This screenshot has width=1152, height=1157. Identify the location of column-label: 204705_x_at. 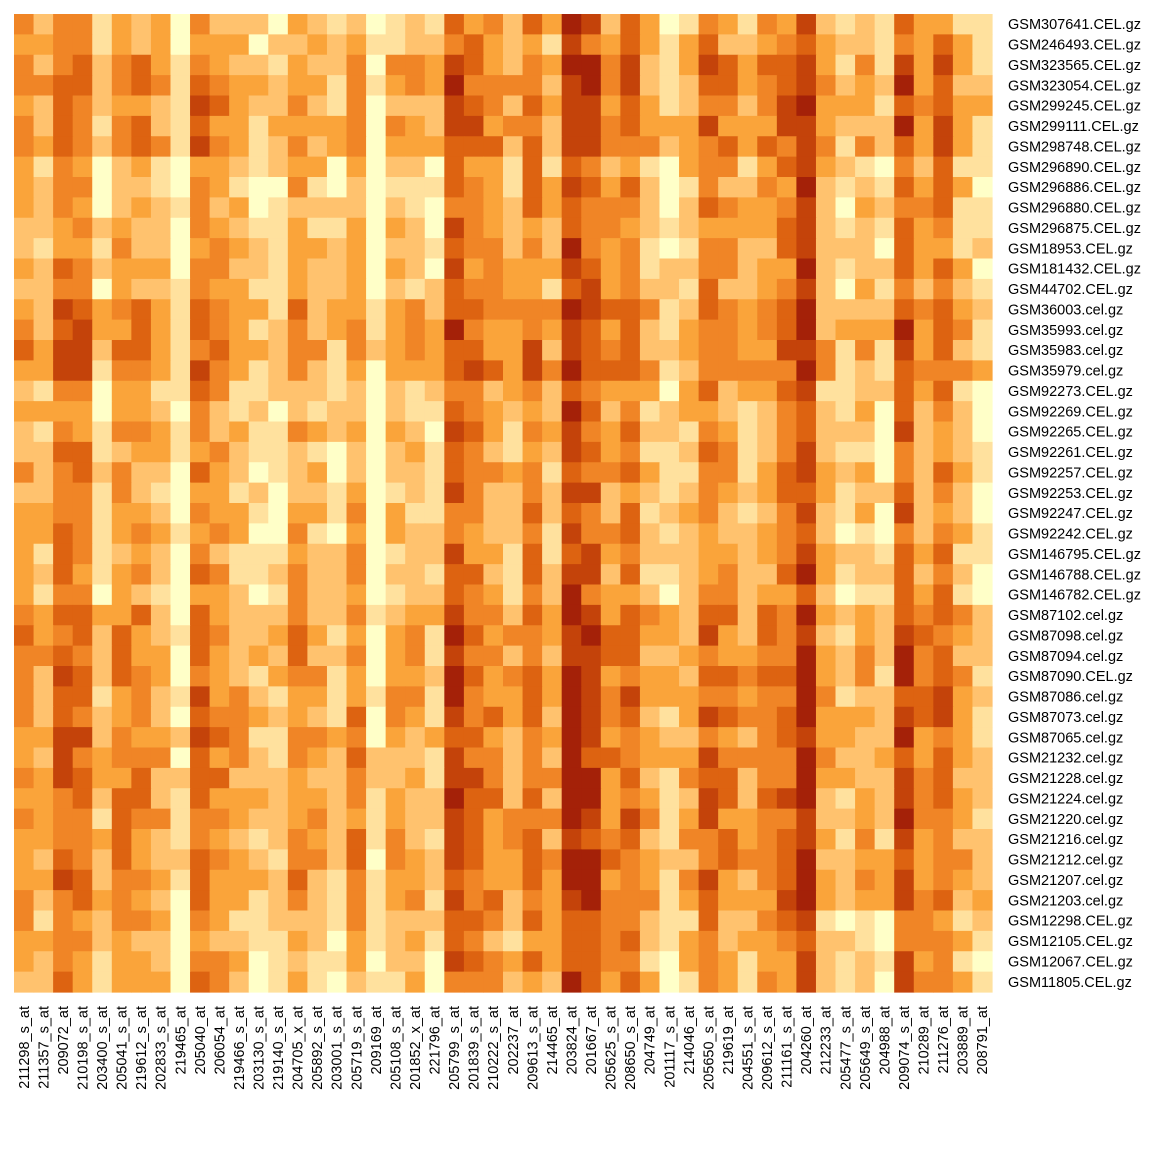
(299, 1048).